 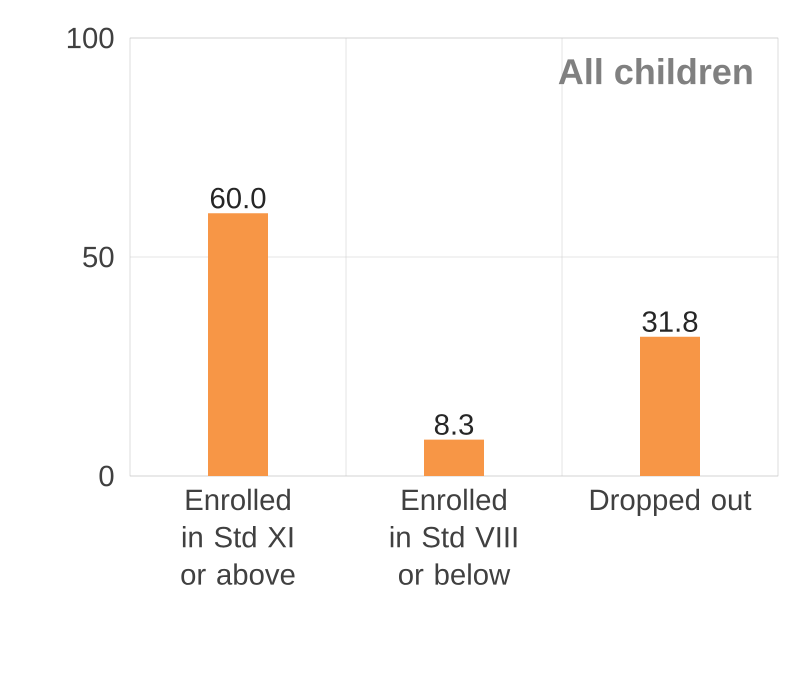 What do you see at coordinates (238, 536) in the screenshot?
I see `x-tick-label: Enrolled in Std XI or above` at bounding box center [238, 536].